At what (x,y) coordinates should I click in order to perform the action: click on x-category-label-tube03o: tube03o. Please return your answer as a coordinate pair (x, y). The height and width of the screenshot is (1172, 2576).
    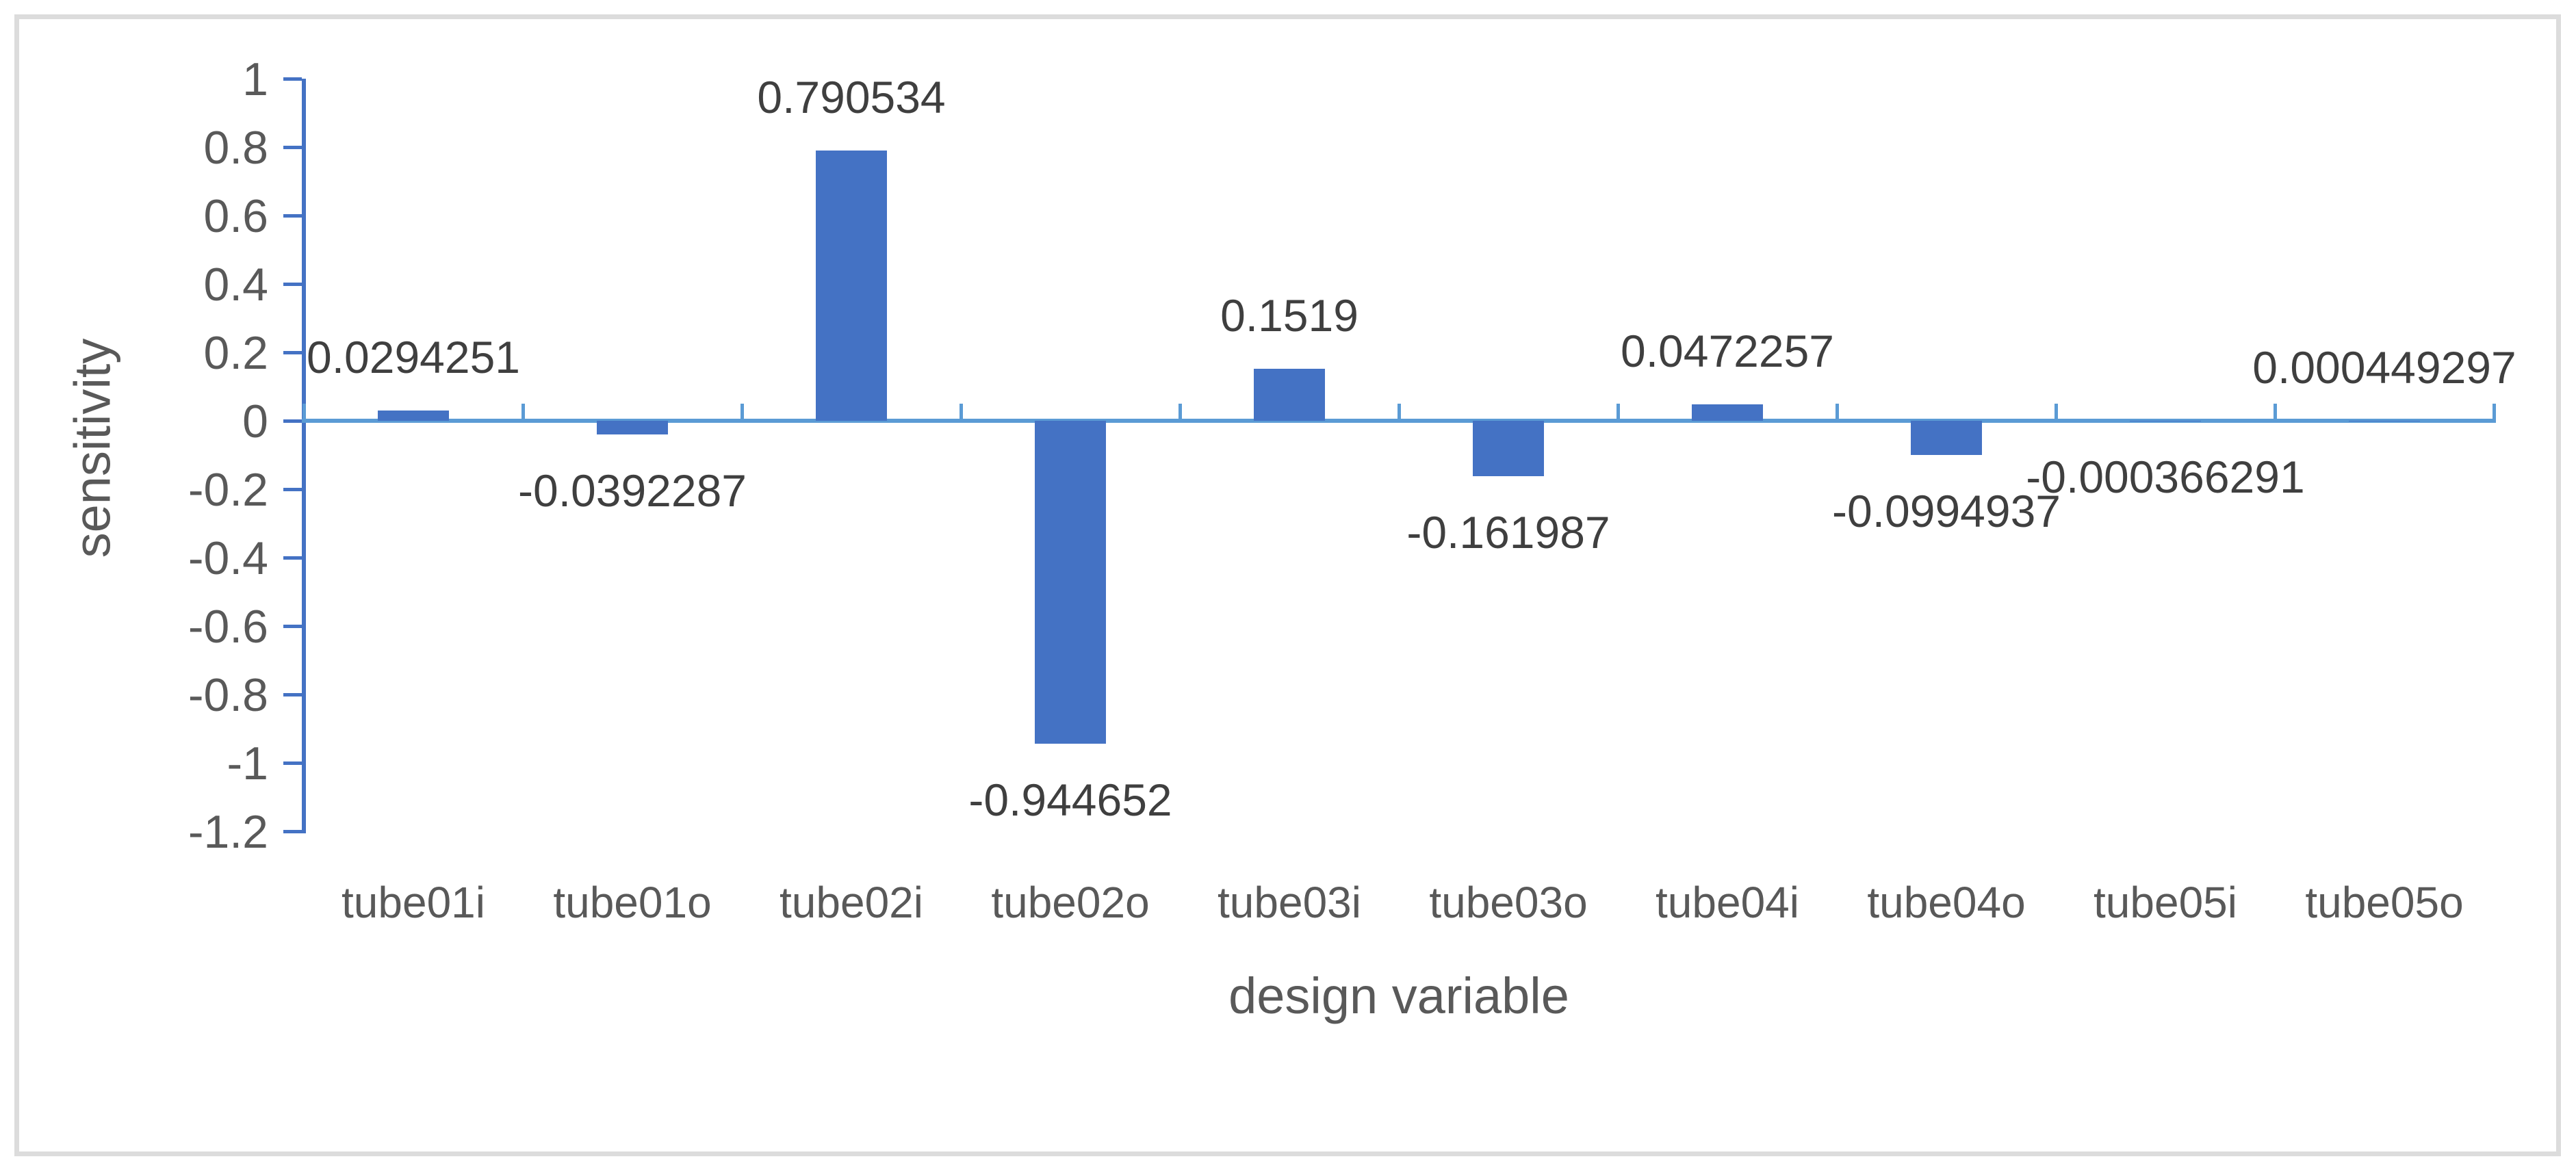
    Looking at the image, I should click on (1509, 902).